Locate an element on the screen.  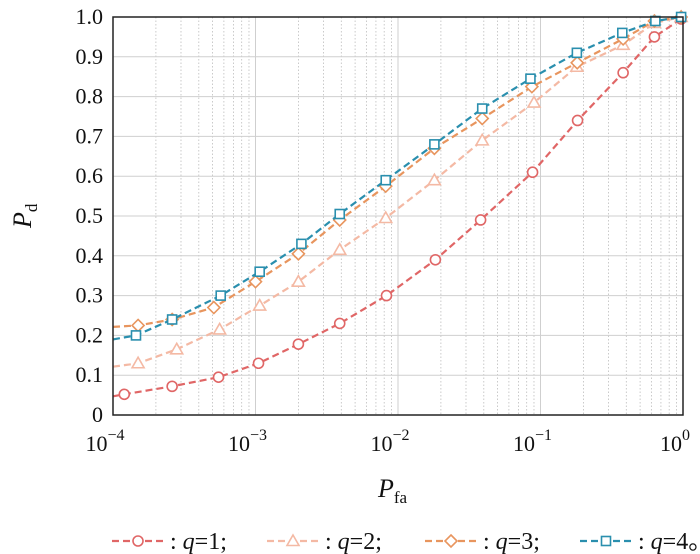
y-tick-label: 0.2 is located at coordinates (90, 334).